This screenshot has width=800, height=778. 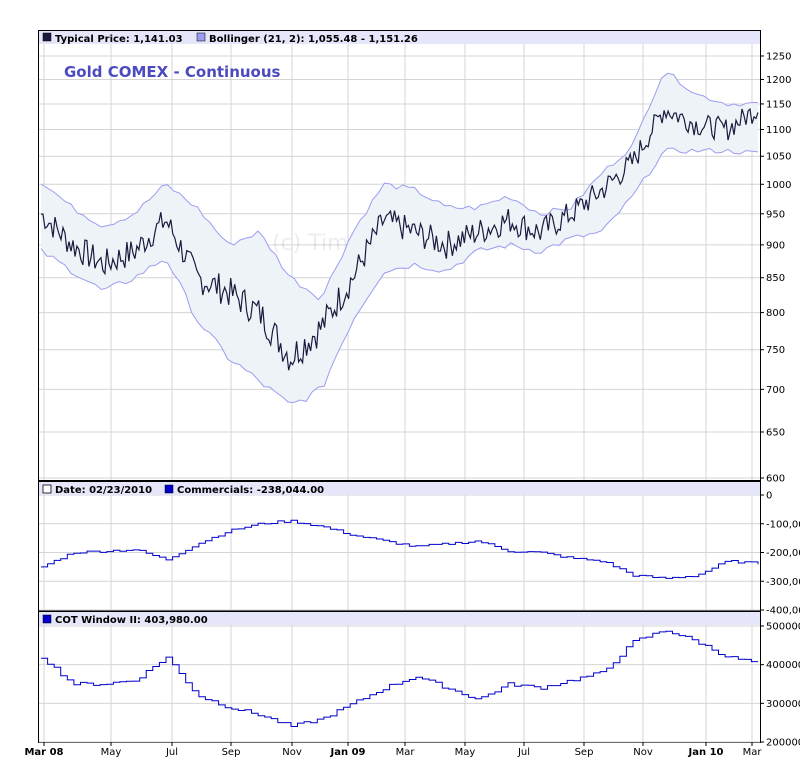 What do you see at coordinates (778, 157) in the screenshot?
I see `y-tick-label: 1050` at bounding box center [778, 157].